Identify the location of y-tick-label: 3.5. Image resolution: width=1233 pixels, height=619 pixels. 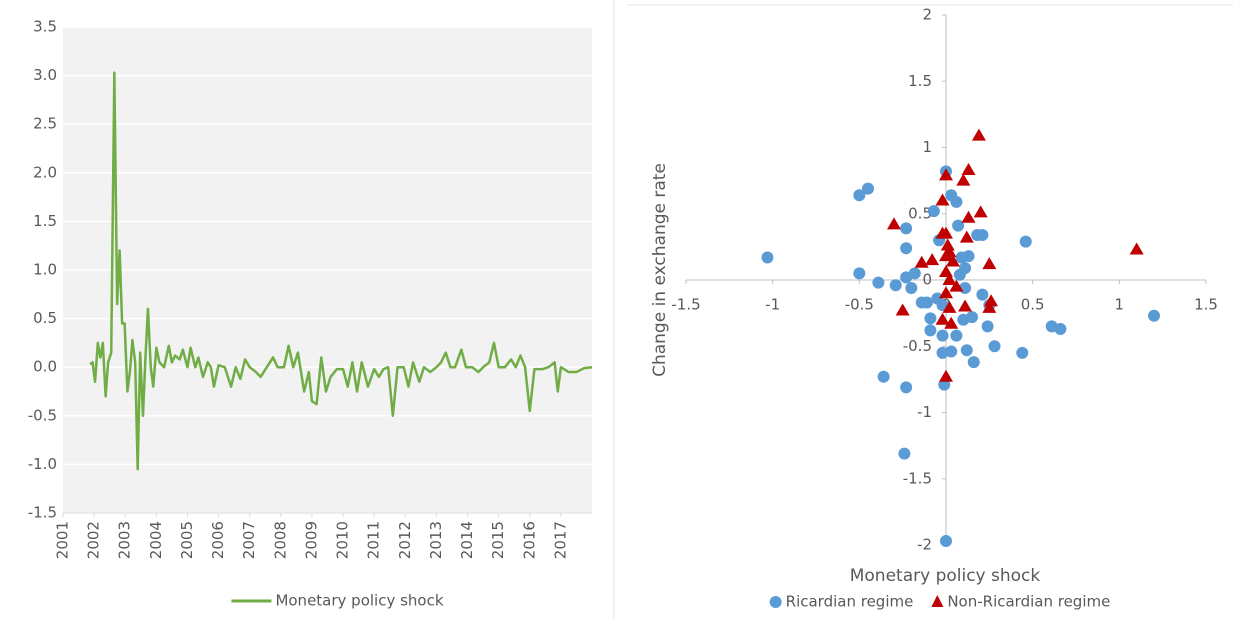
(45, 27).